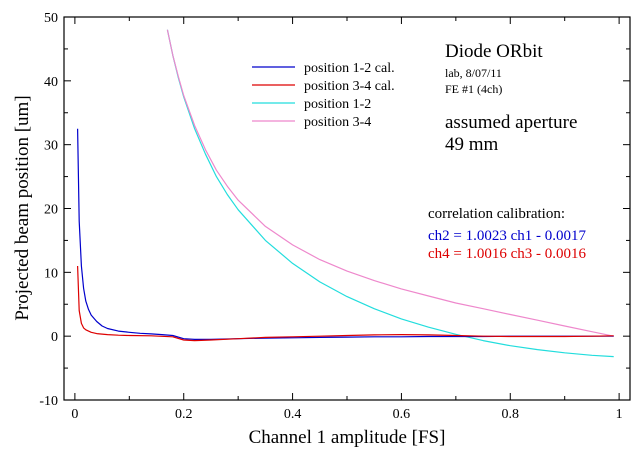 The image size is (636, 449). What do you see at coordinates (507, 254) in the screenshot?
I see `correlation-equation-ch4: ch4 = 1.0016 ch3 - 0.0016` at bounding box center [507, 254].